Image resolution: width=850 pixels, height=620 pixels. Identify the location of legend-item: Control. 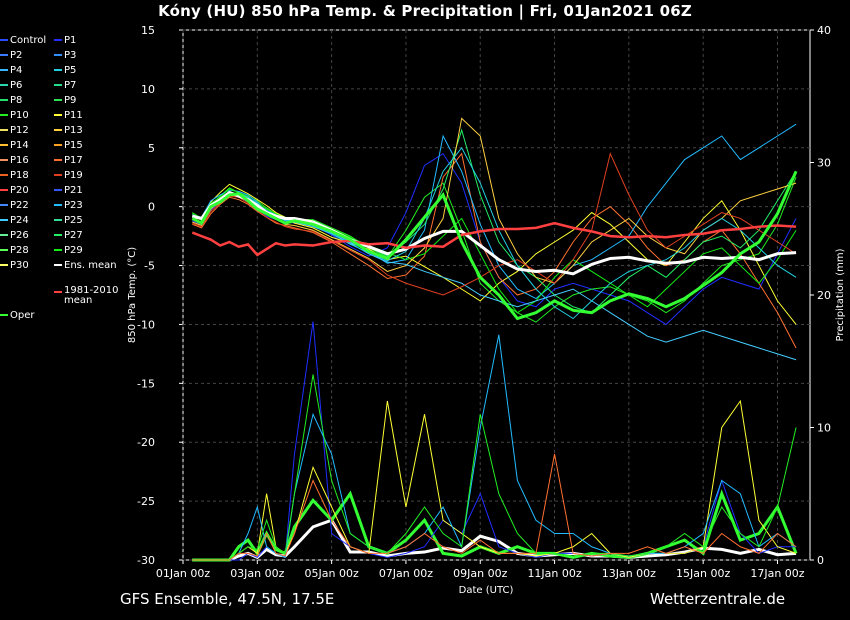
(23, 41).